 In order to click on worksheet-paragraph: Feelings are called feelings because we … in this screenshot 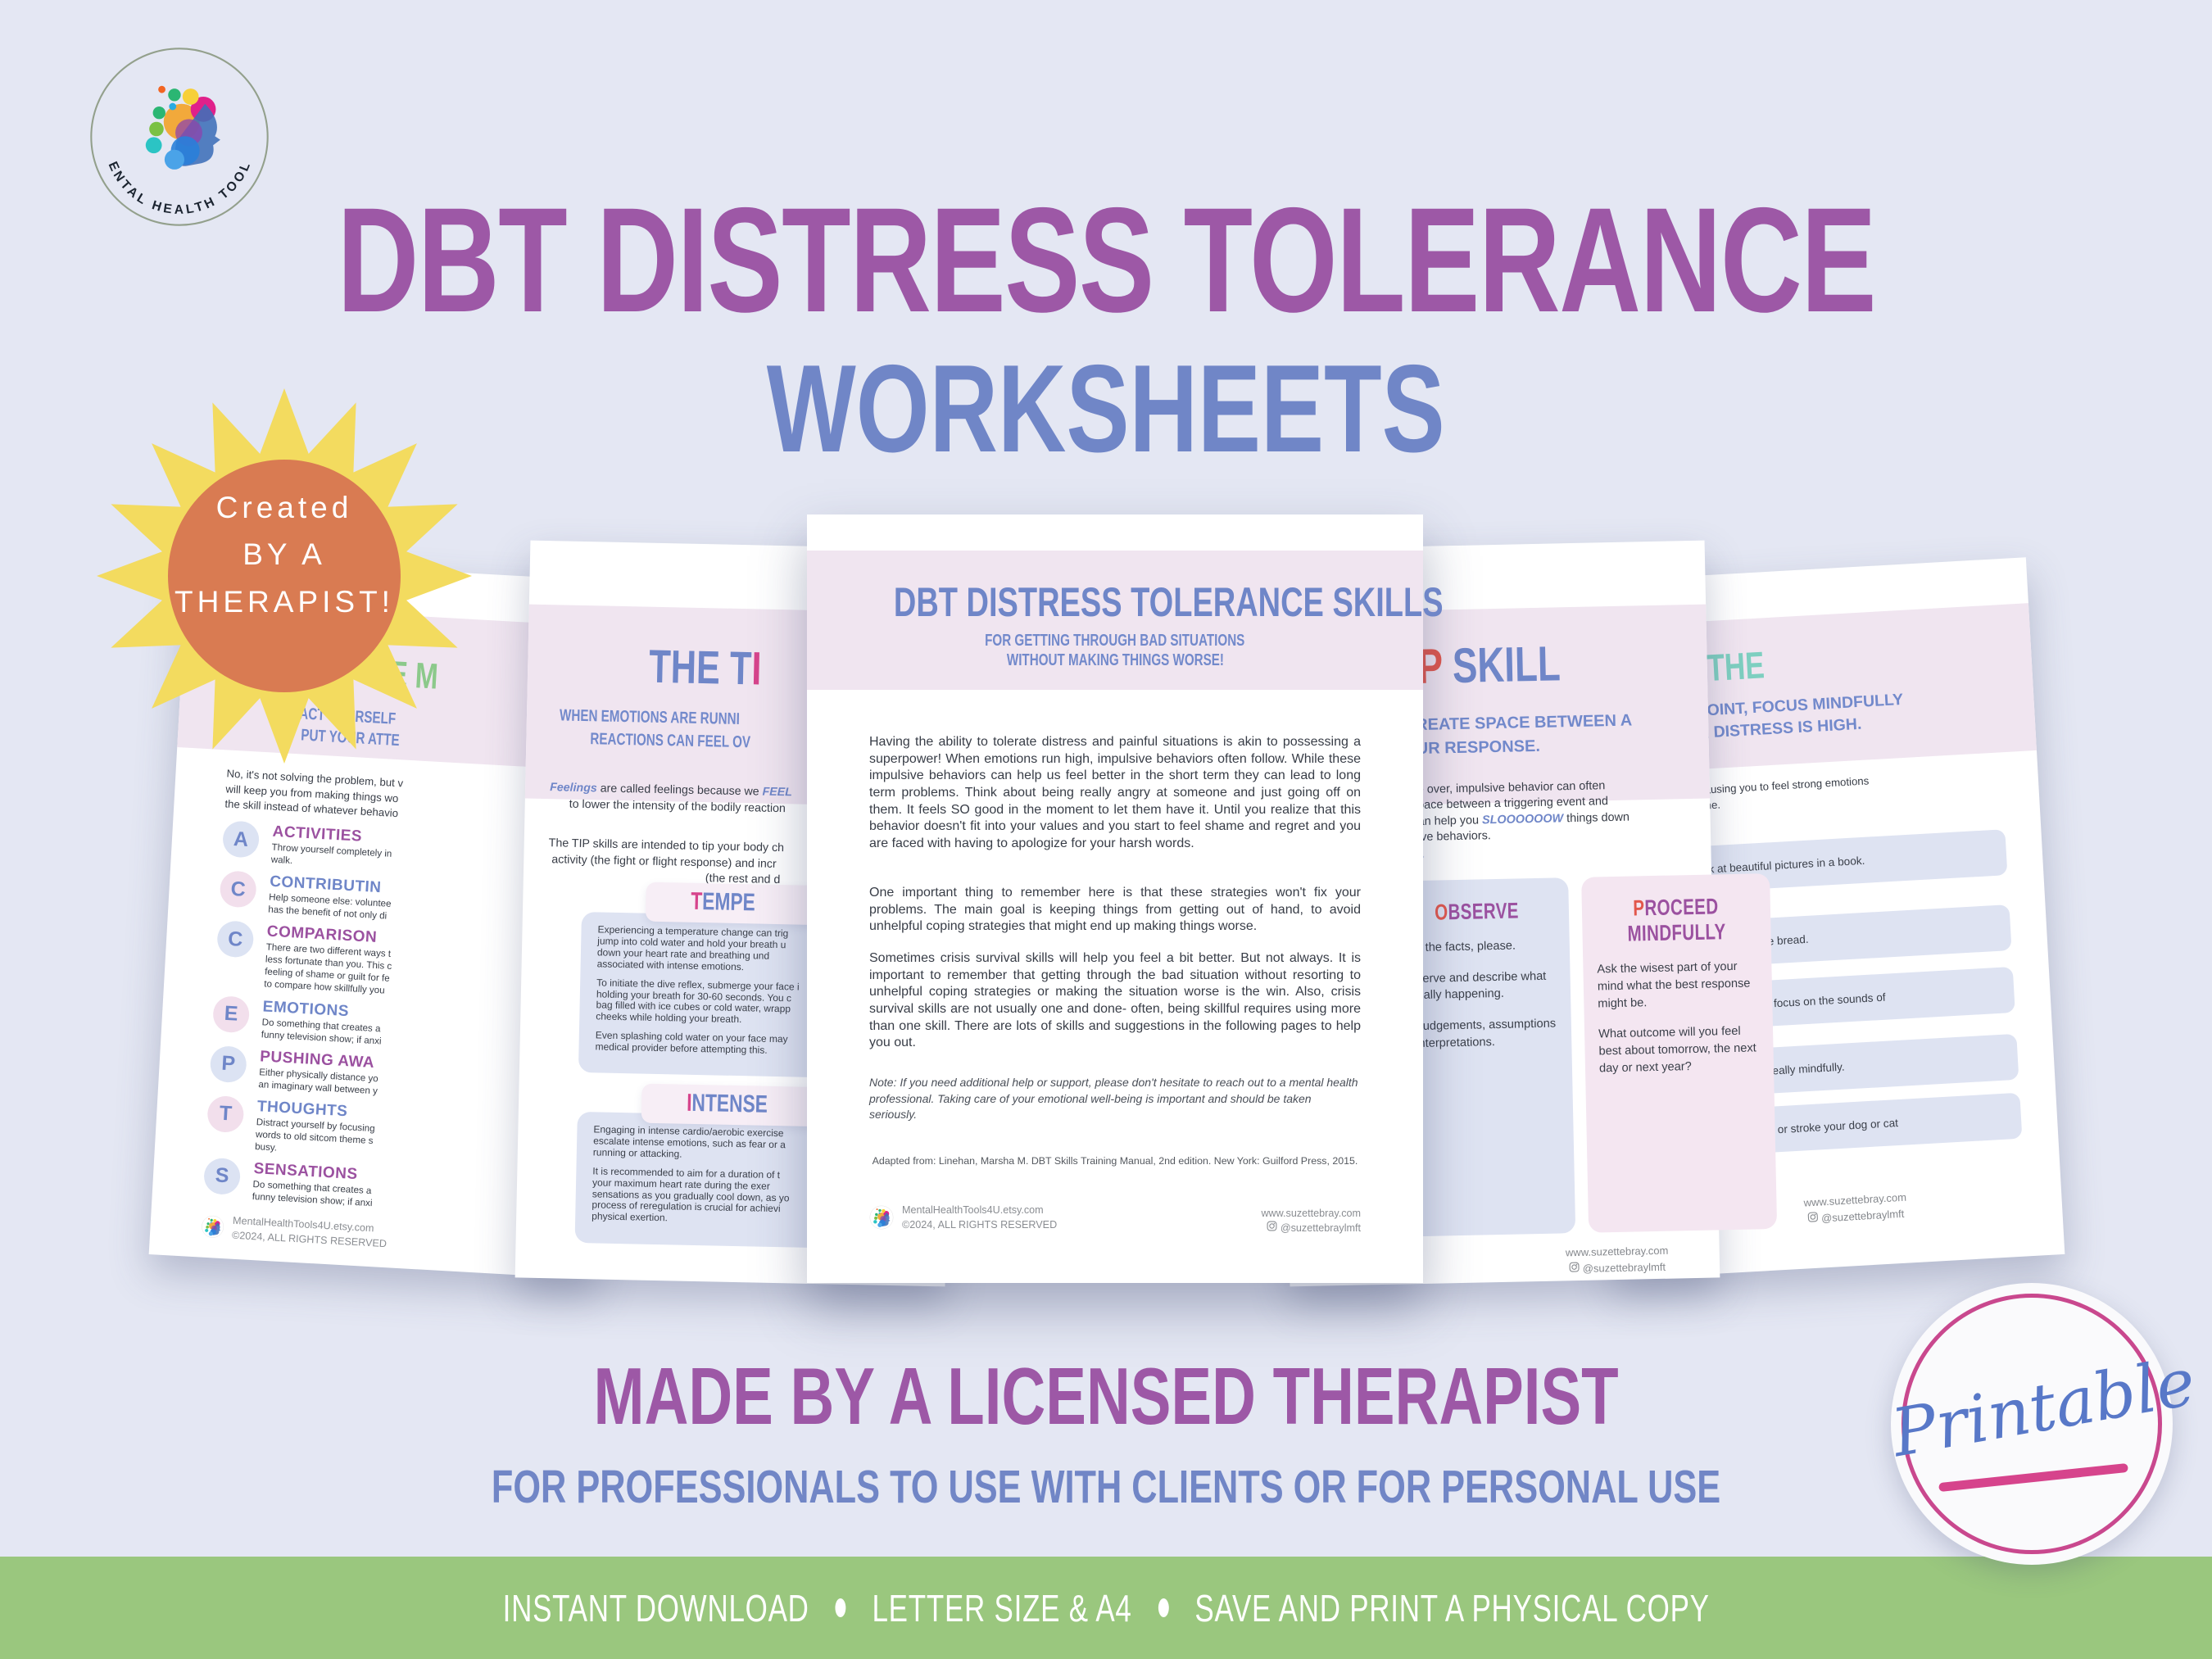, I will do `click(671, 798)`.